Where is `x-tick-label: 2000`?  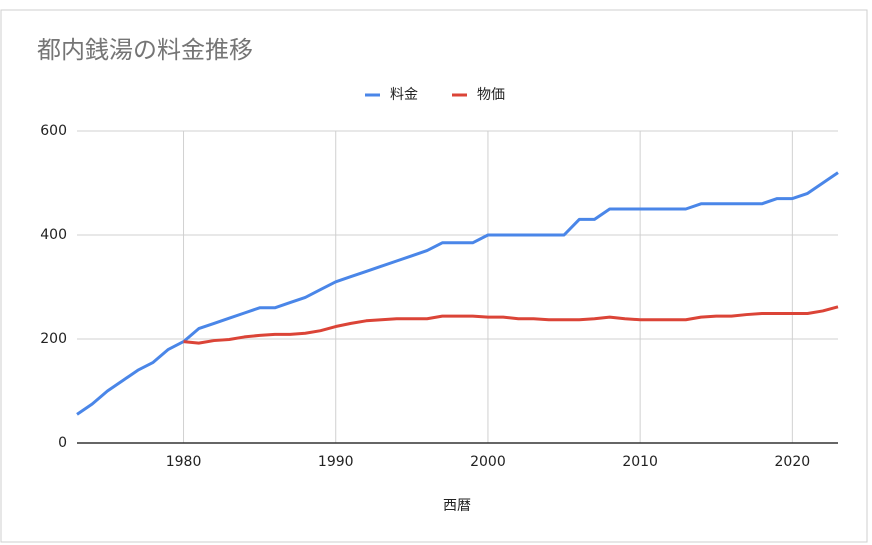 x-tick-label: 2000 is located at coordinates (488, 462).